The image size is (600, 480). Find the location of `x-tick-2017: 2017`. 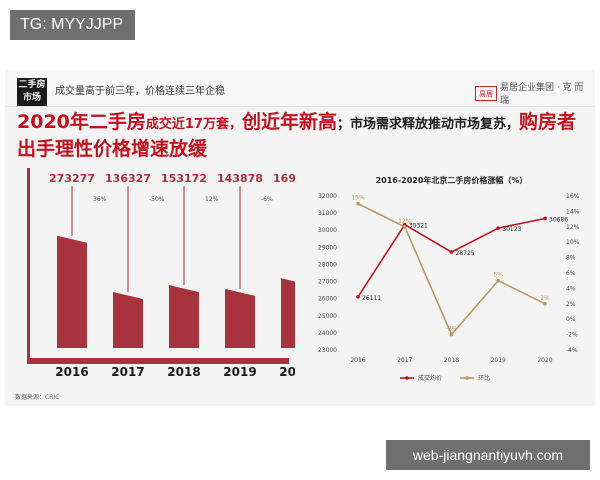

x-tick-2017: 2017 is located at coordinates (404, 360).